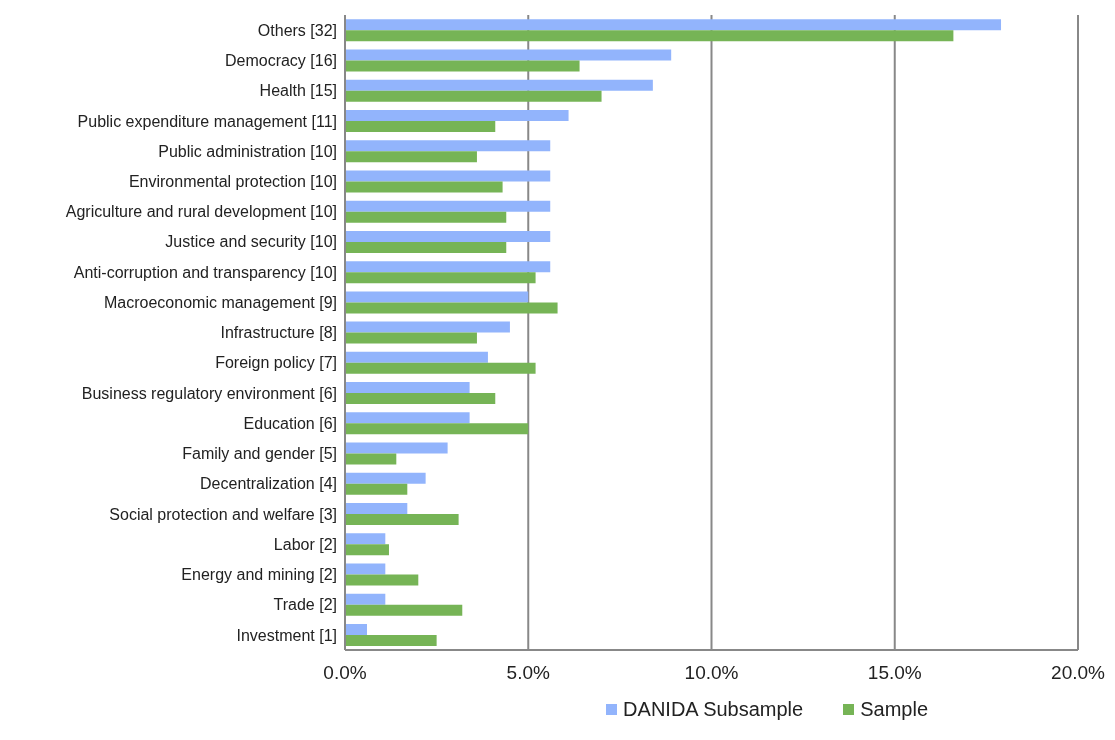  I want to click on y-tick-label: Education [6], so click(290, 423).